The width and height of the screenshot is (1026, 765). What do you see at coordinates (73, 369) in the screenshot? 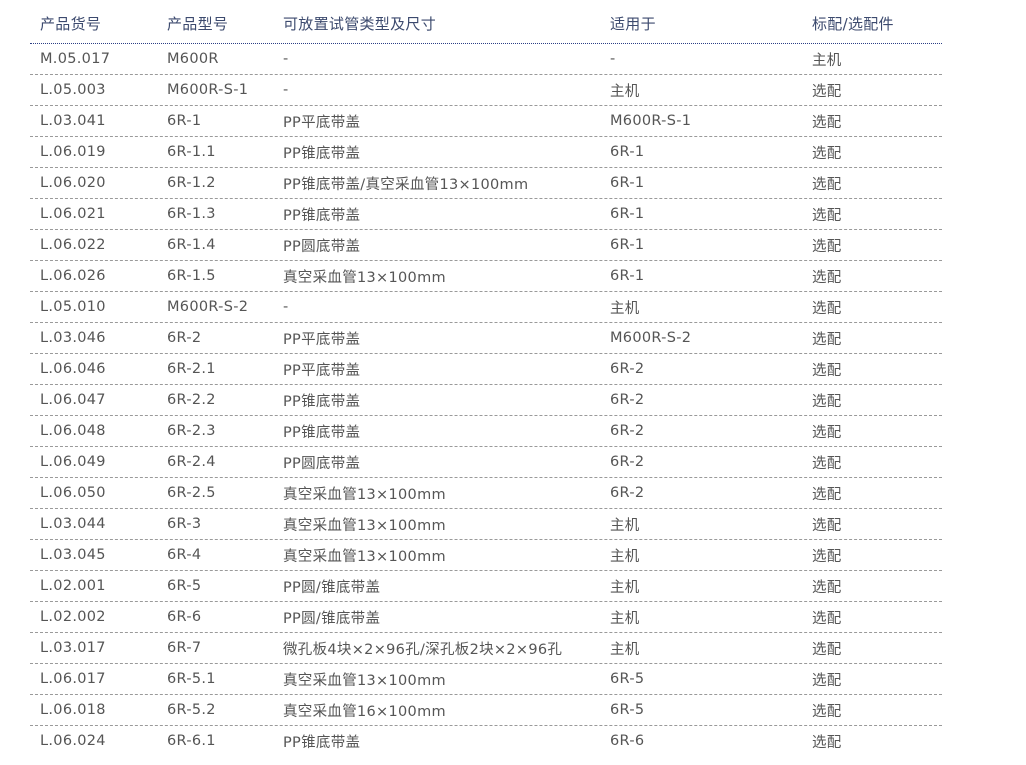
I see `table-cell: L.06.046` at bounding box center [73, 369].